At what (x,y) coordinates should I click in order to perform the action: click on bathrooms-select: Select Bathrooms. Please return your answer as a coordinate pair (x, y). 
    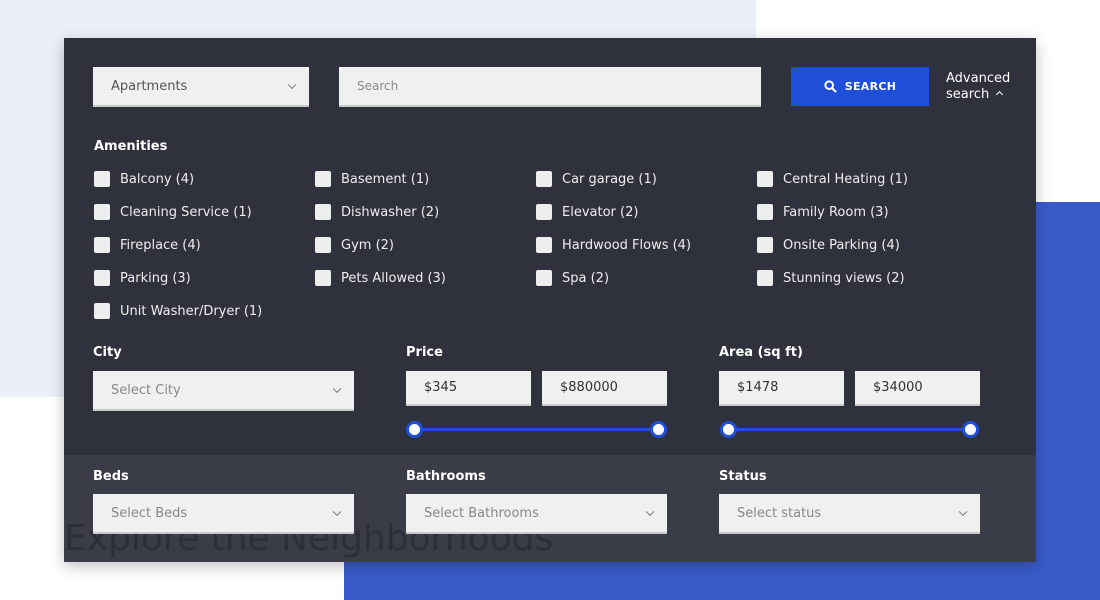
    Looking at the image, I should click on (536, 514).